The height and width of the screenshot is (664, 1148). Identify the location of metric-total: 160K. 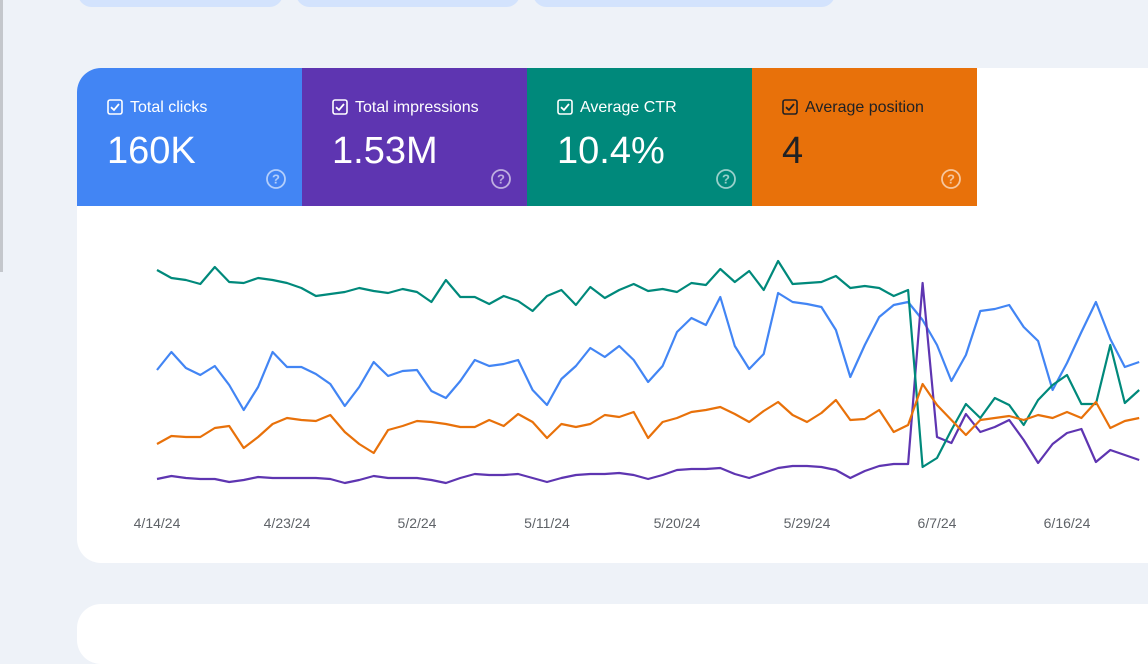
(151, 151).